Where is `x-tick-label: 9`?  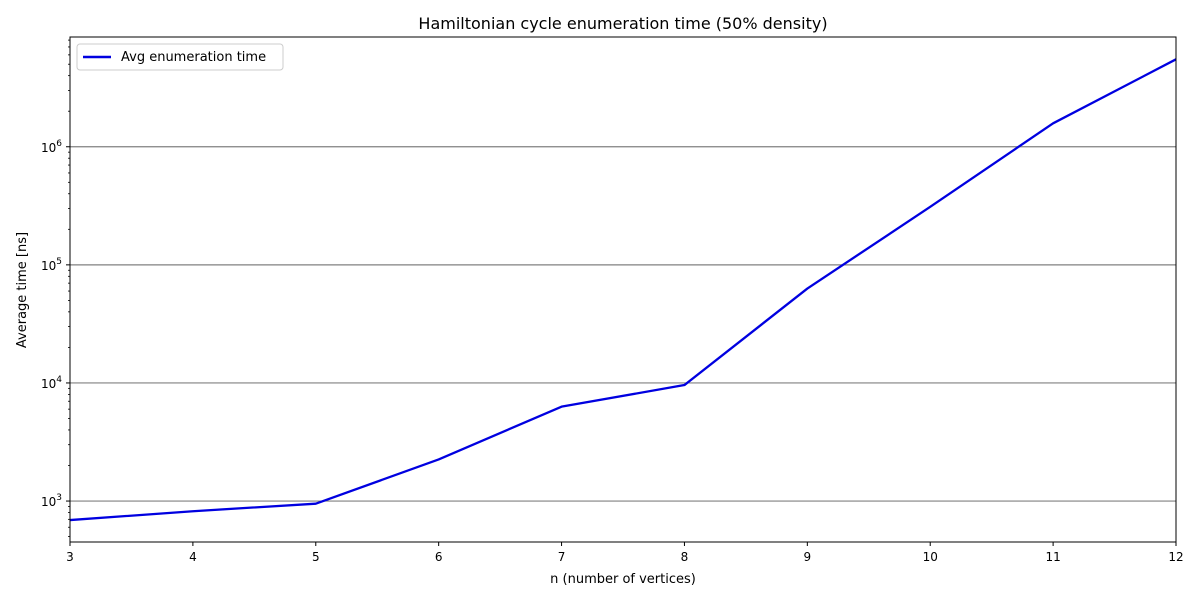 x-tick-label: 9 is located at coordinates (808, 557).